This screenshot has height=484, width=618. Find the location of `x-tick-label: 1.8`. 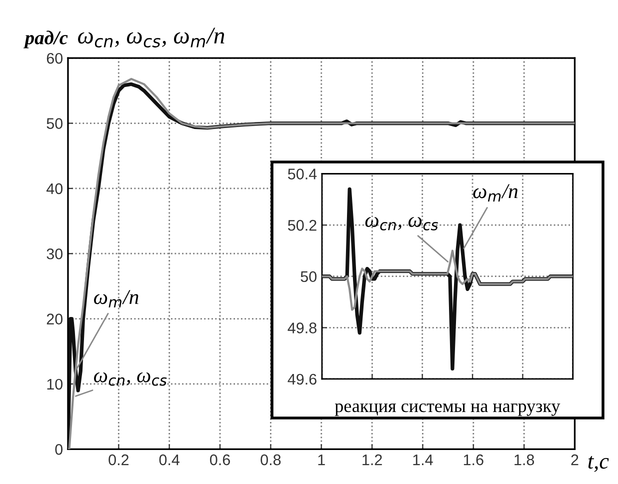

x-tick-label: 1.8 is located at coordinates (524, 460).